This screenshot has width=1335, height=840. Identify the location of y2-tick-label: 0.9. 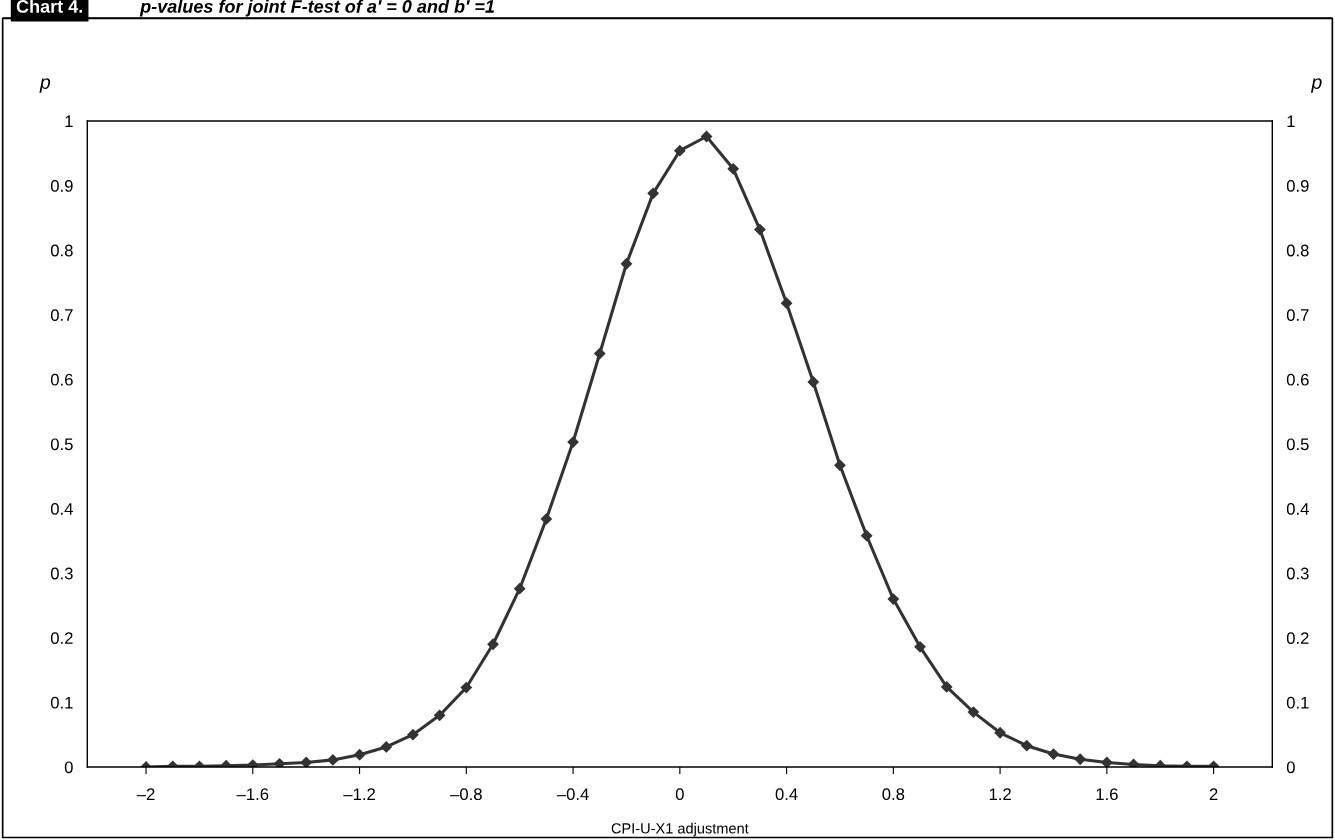
(1297, 186).